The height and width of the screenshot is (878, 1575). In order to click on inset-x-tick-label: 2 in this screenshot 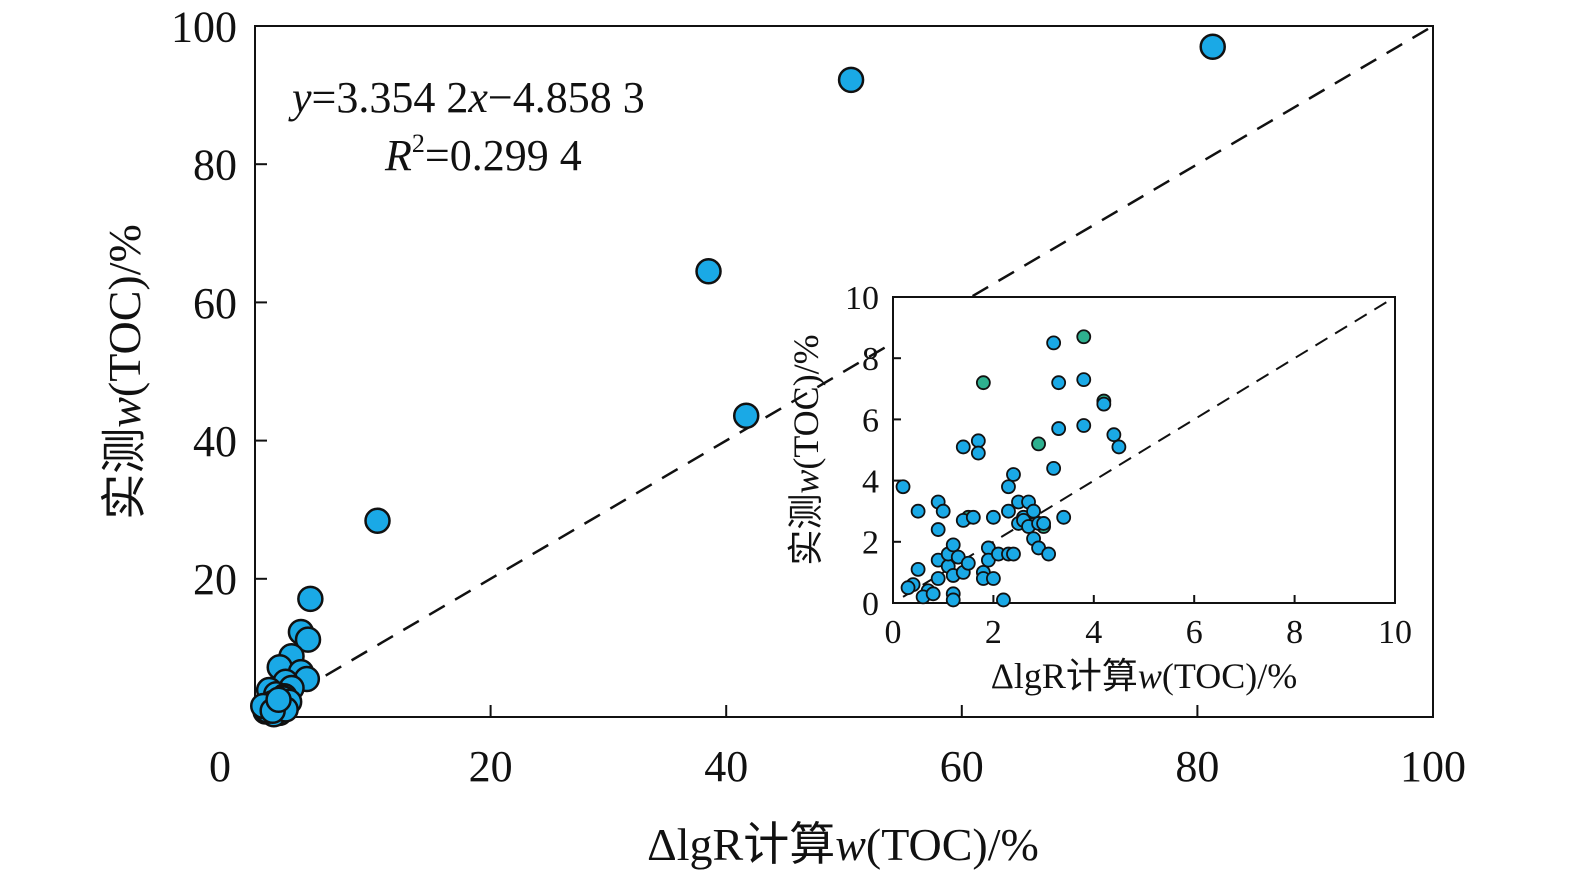, I will do `click(993, 632)`.